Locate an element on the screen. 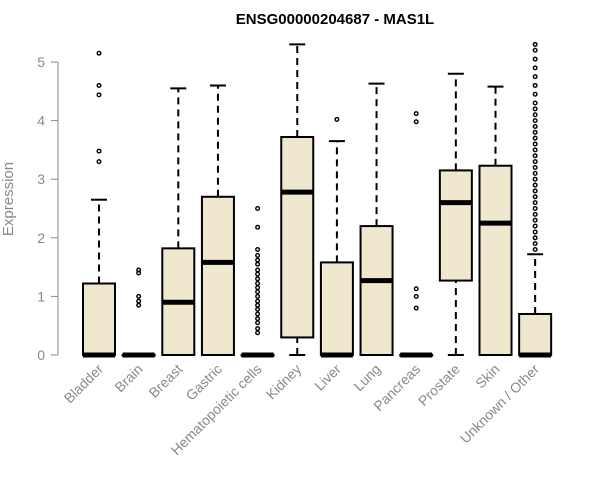 This screenshot has height=500, width=600. category-label-prostate: Prostate is located at coordinates (439, 385).